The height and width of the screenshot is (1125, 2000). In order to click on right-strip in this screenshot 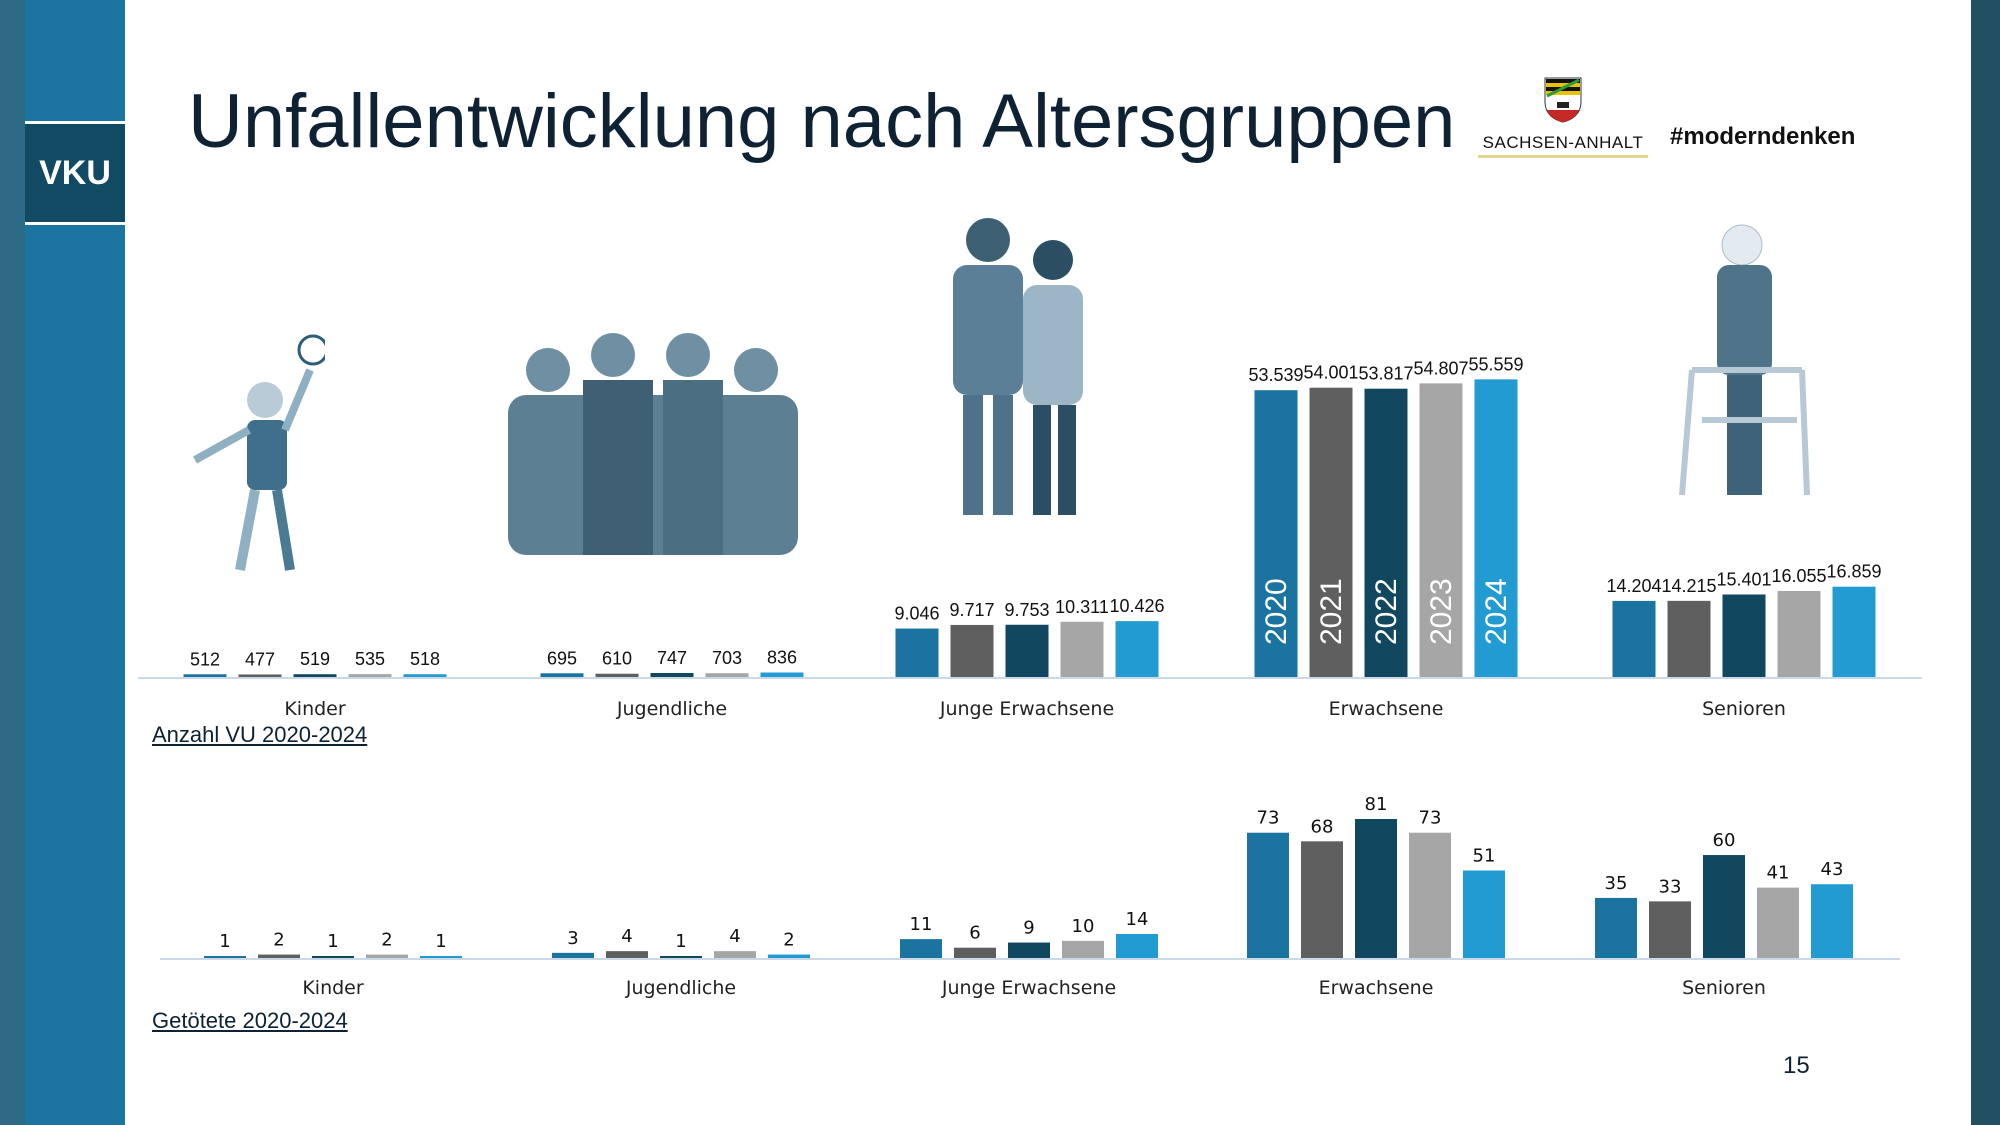, I will do `click(1985, 562)`.